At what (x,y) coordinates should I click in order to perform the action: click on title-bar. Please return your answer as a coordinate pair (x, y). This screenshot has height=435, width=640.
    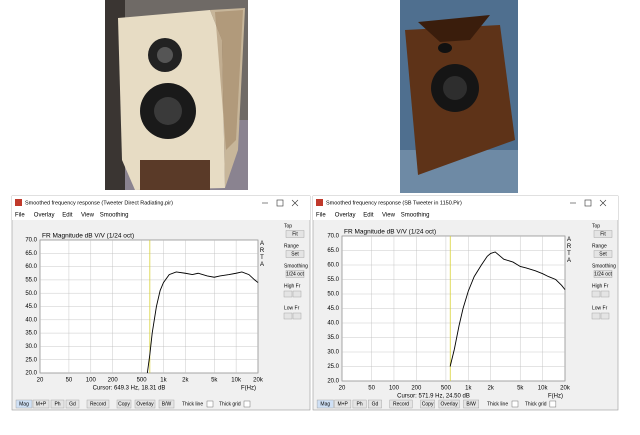
    Looking at the image, I should click on (161, 203).